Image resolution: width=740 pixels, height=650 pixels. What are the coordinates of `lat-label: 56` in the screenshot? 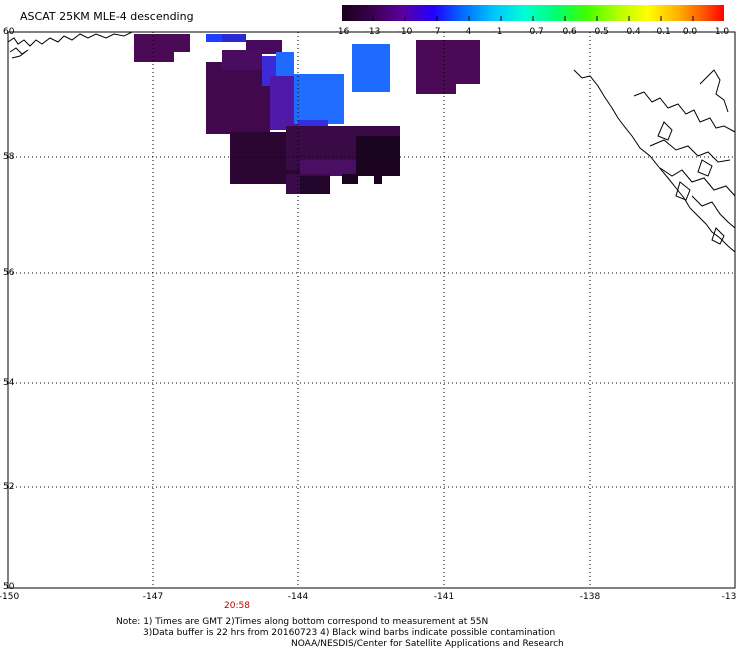 It's located at (9, 273).